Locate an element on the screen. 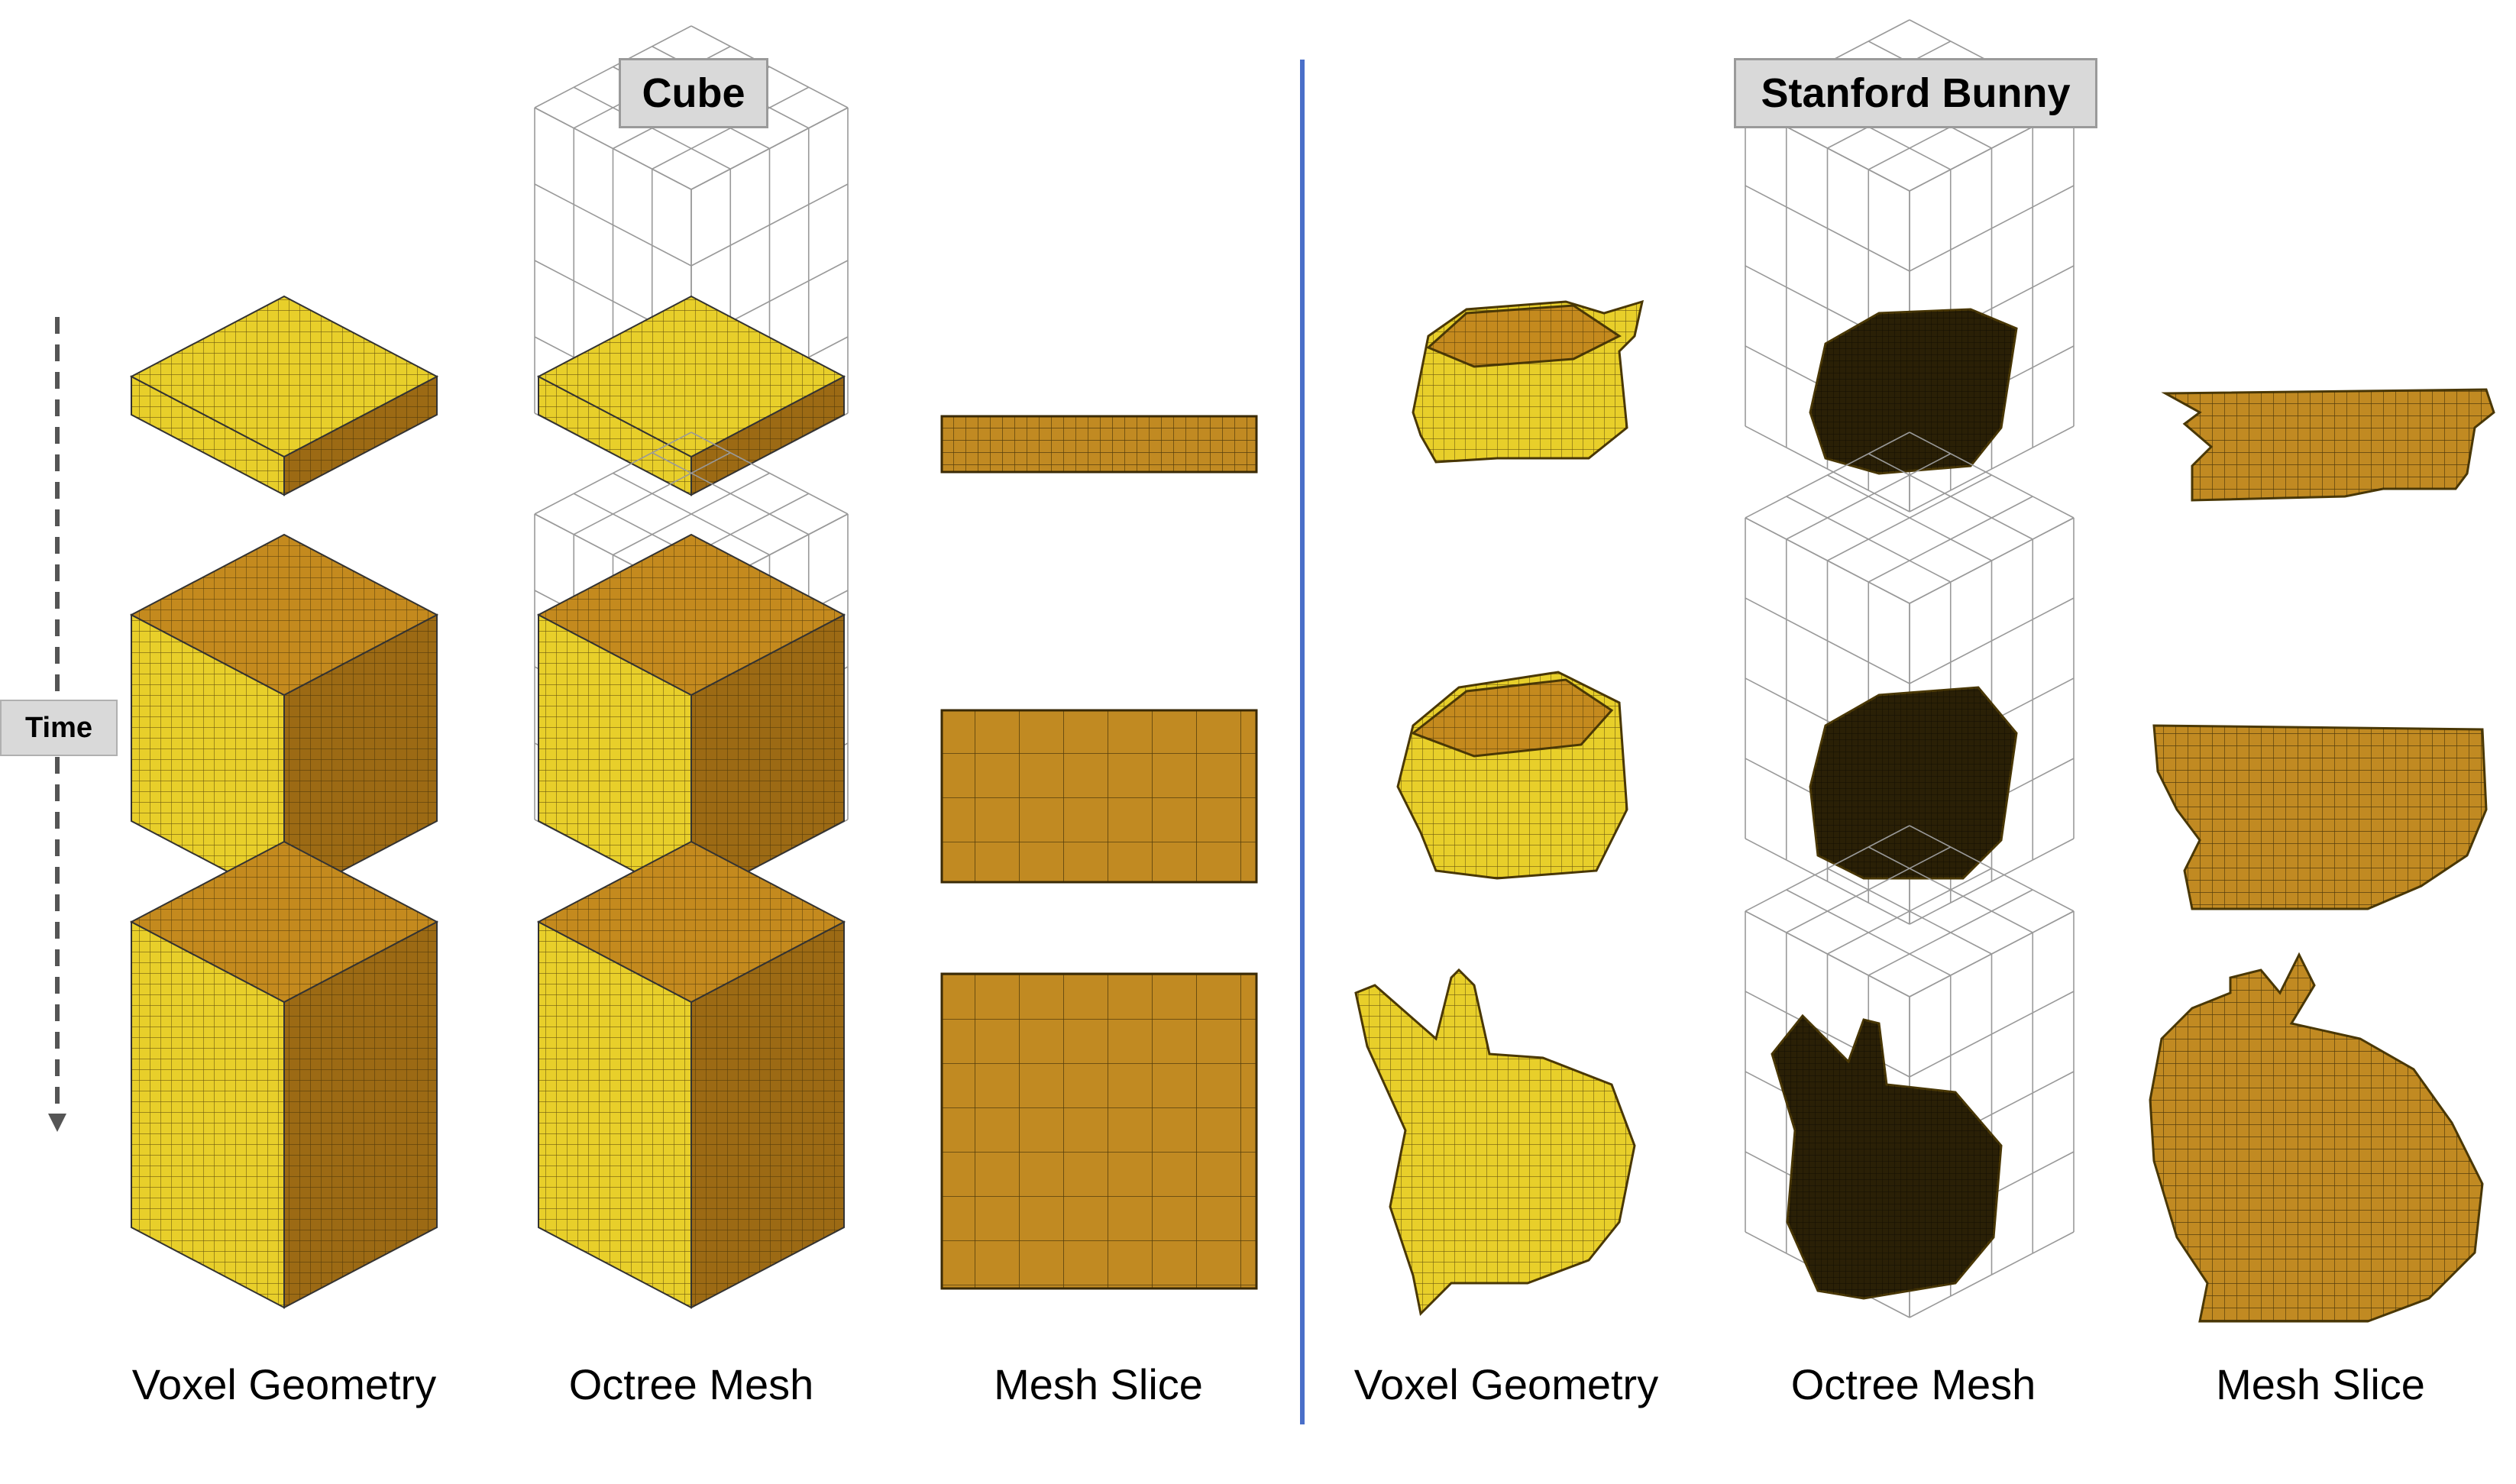  title-cube: Cube is located at coordinates (693, 93).